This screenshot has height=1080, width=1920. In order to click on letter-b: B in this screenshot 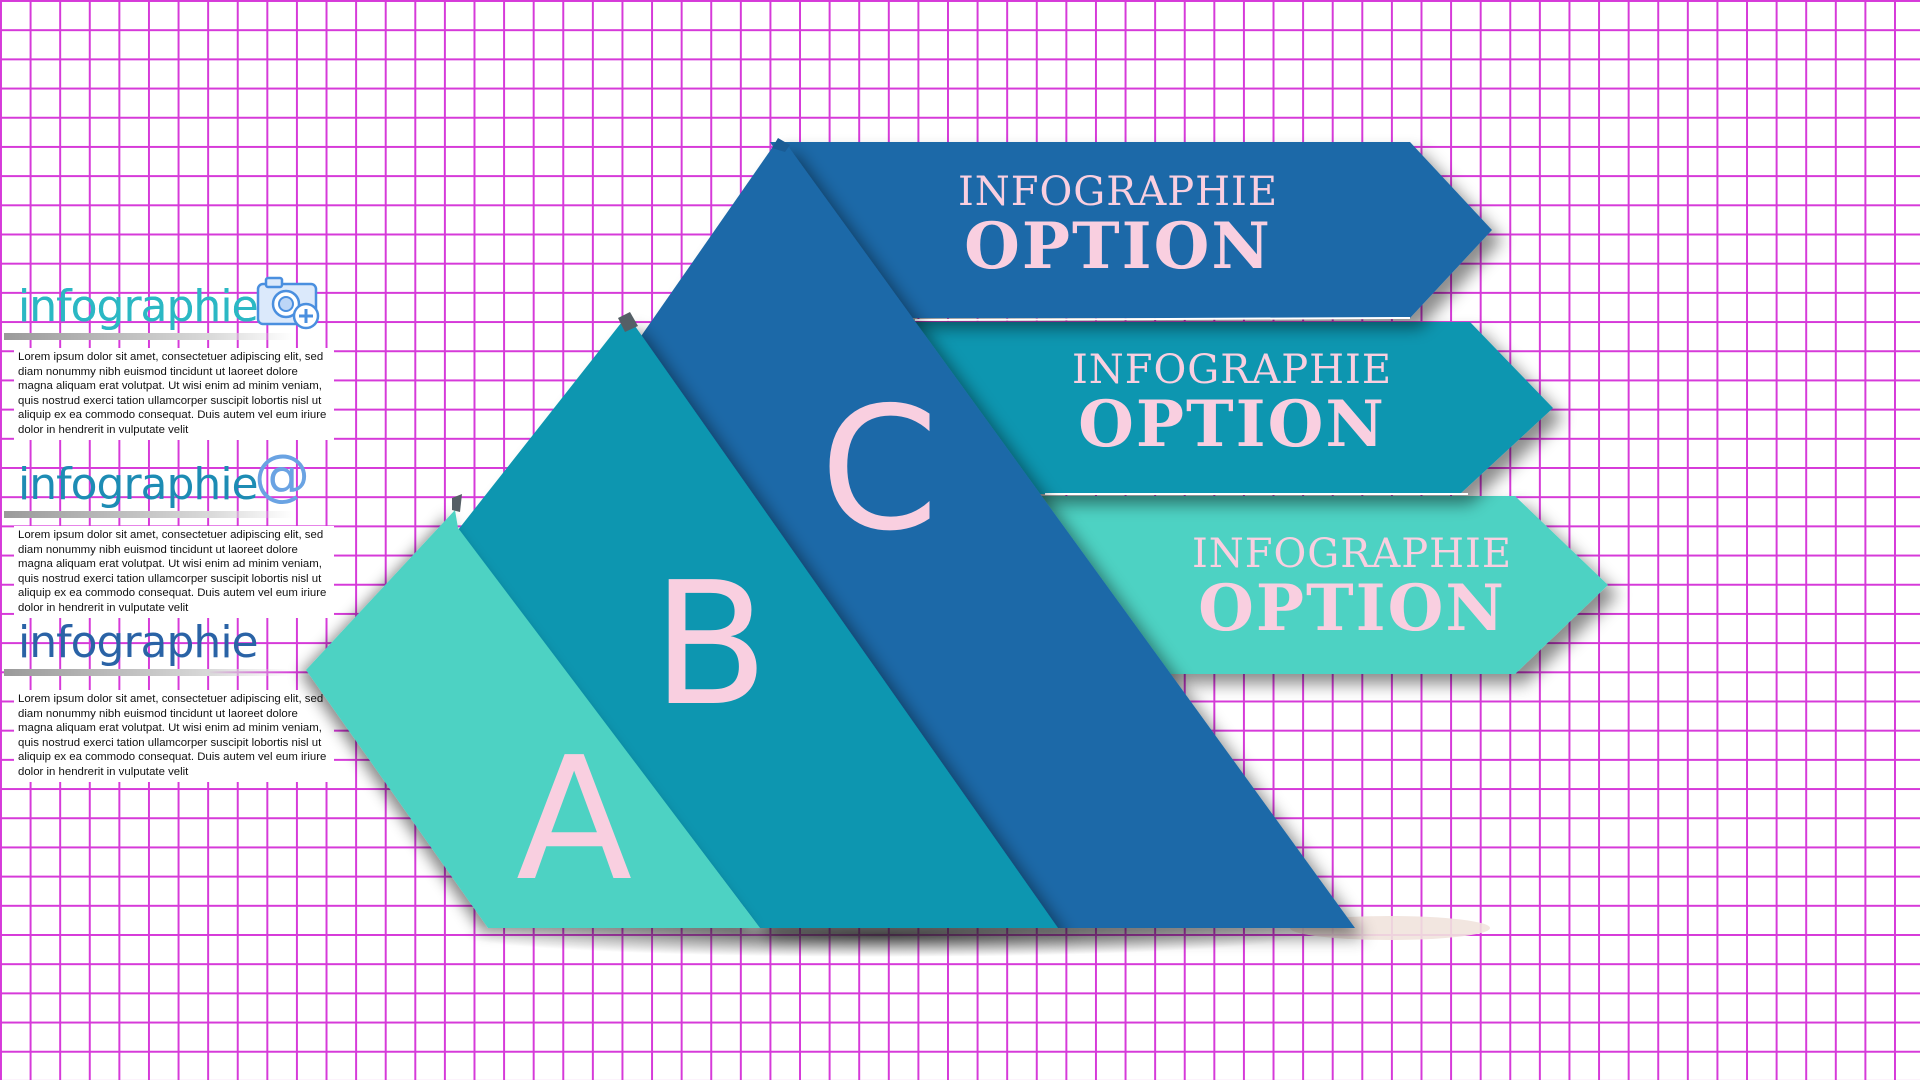, I will do `click(710, 645)`.